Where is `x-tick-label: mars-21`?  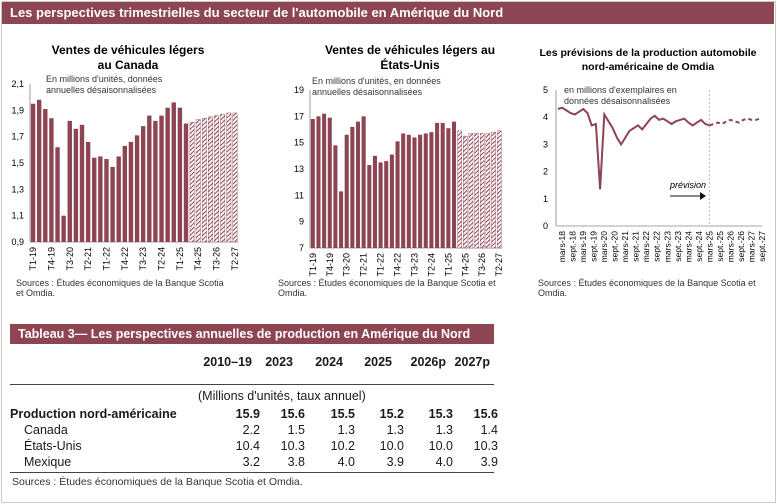 x-tick-label: mars-21 is located at coordinates (625, 246).